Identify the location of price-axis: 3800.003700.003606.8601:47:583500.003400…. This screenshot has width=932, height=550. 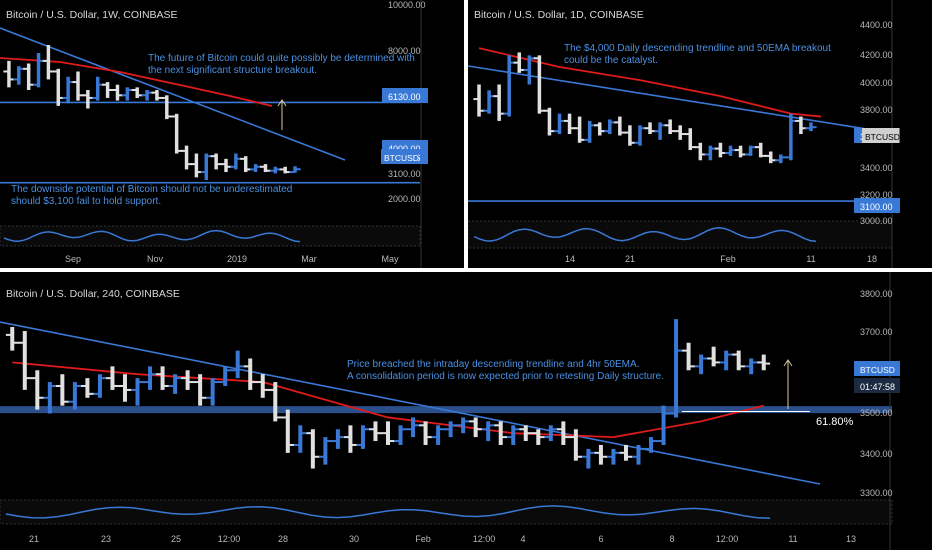
(877, 393).